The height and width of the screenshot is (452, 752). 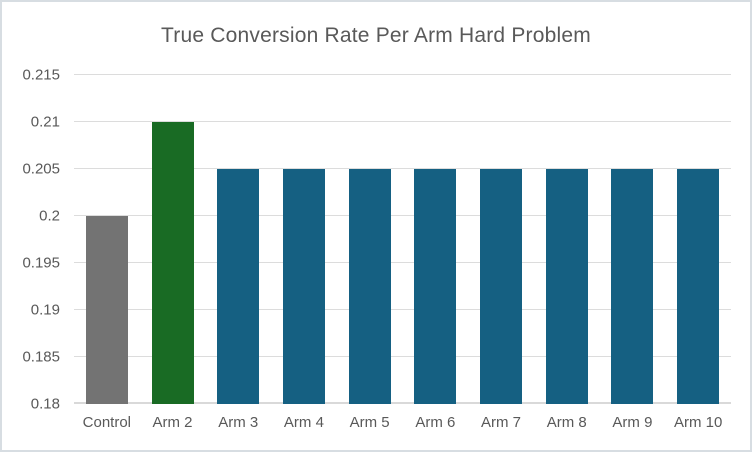 What do you see at coordinates (34, 240) in the screenshot?
I see `y-axis: 0.18 0.185 0.19 0.195 0.2 0.205 0.21 0.215` at bounding box center [34, 240].